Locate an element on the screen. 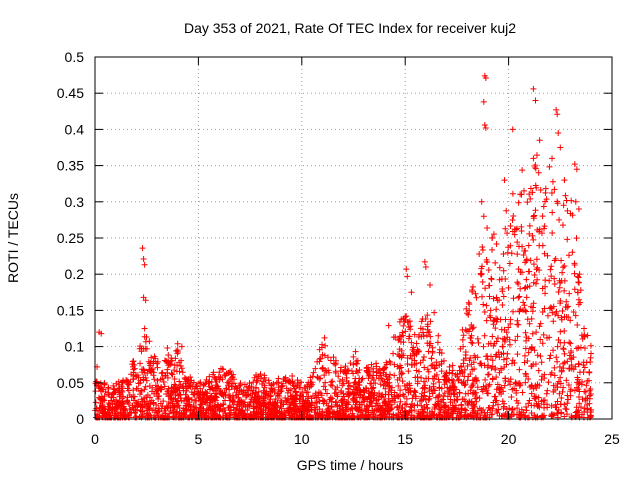  y-tick-label: 0.3 is located at coordinates (75, 202).